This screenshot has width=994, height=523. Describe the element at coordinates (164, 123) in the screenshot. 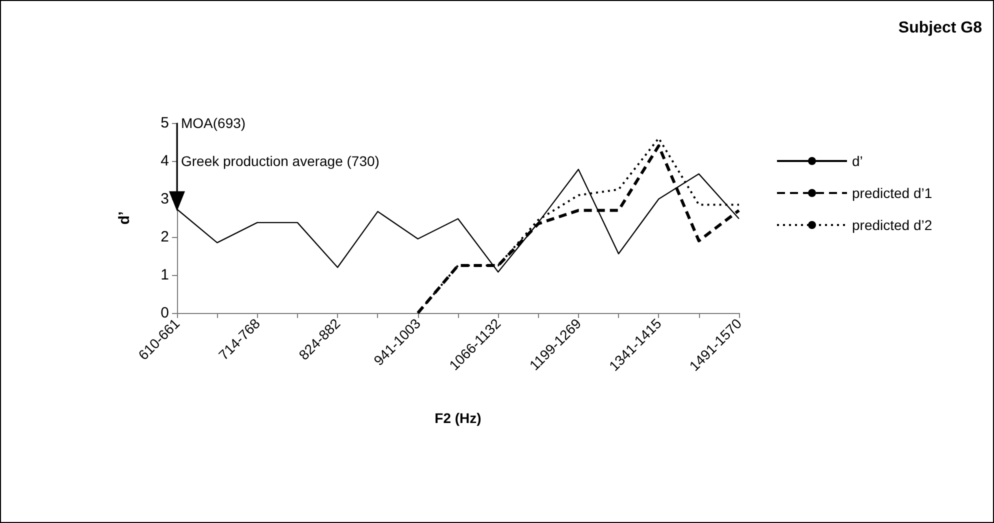

I see `y-tick-label: 5` at that location.